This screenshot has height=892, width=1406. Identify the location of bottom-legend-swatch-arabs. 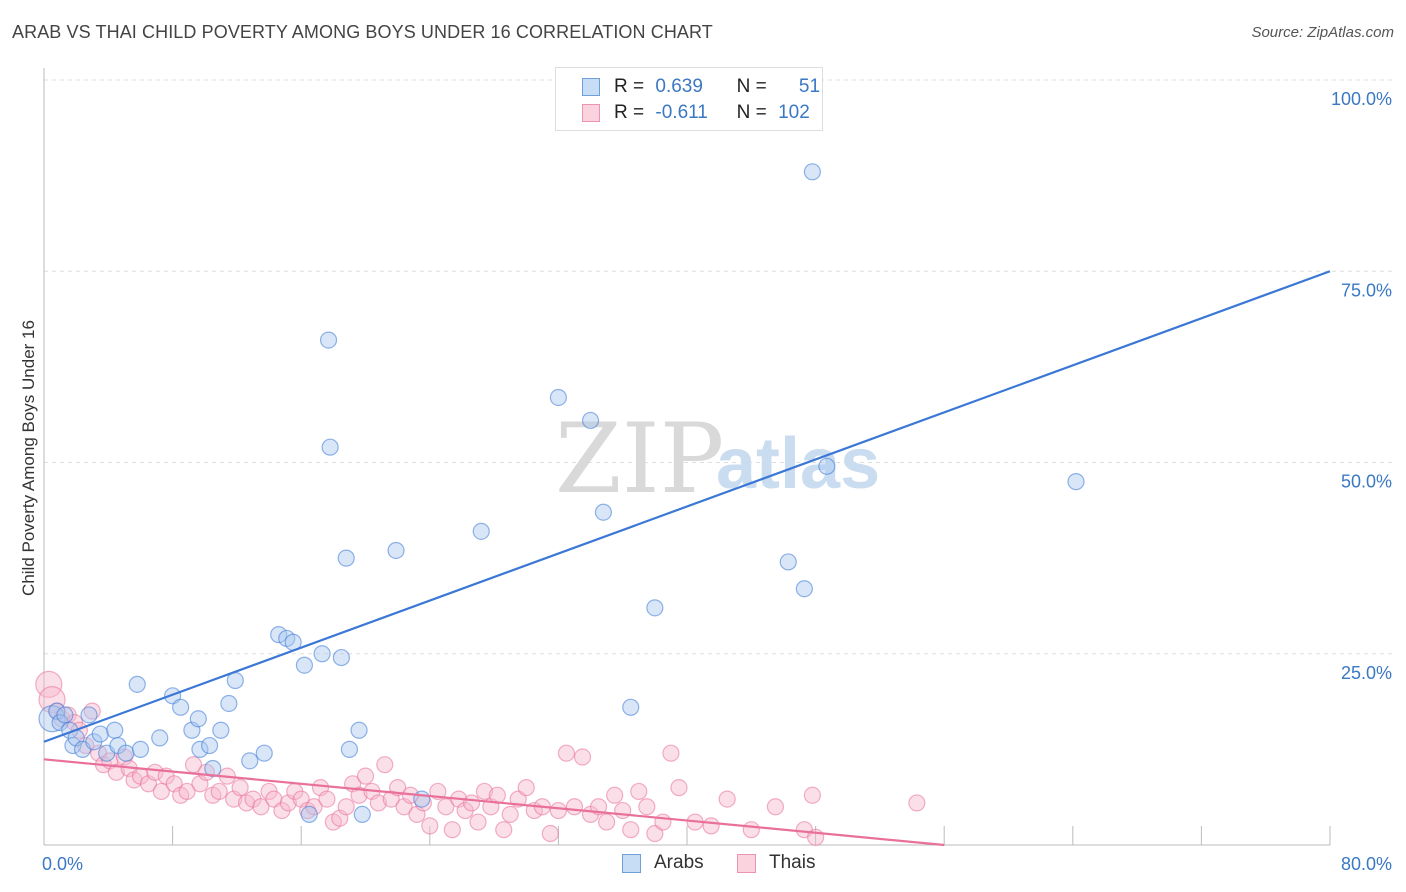
(631, 863).